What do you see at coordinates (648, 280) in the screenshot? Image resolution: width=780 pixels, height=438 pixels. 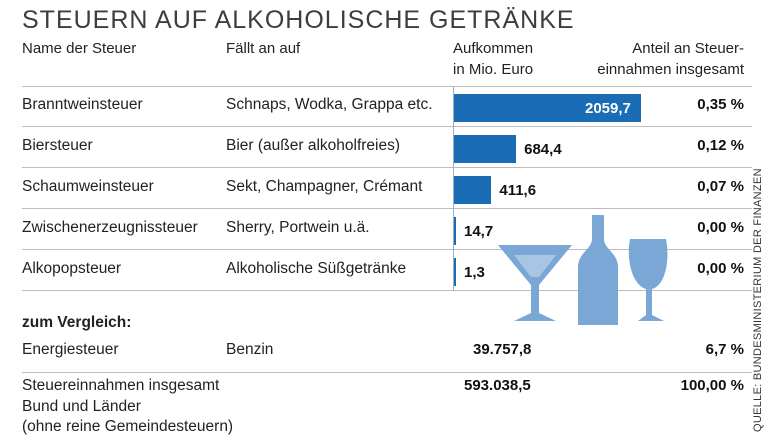 I see `wine-glass-icon` at bounding box center [648, 280].